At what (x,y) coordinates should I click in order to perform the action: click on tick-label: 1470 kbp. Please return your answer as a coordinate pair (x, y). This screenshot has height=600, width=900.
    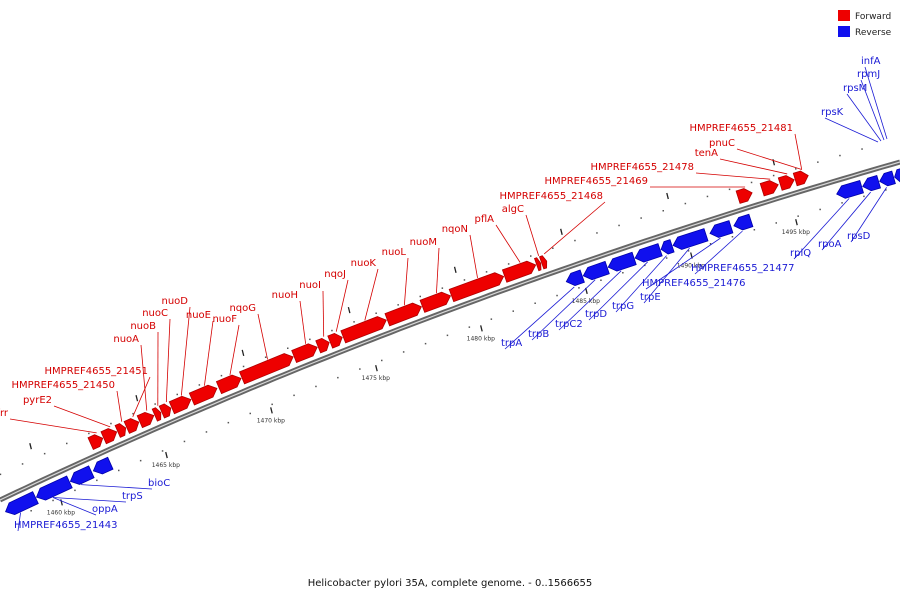
    Looking at the image, I should click on (271, 420).